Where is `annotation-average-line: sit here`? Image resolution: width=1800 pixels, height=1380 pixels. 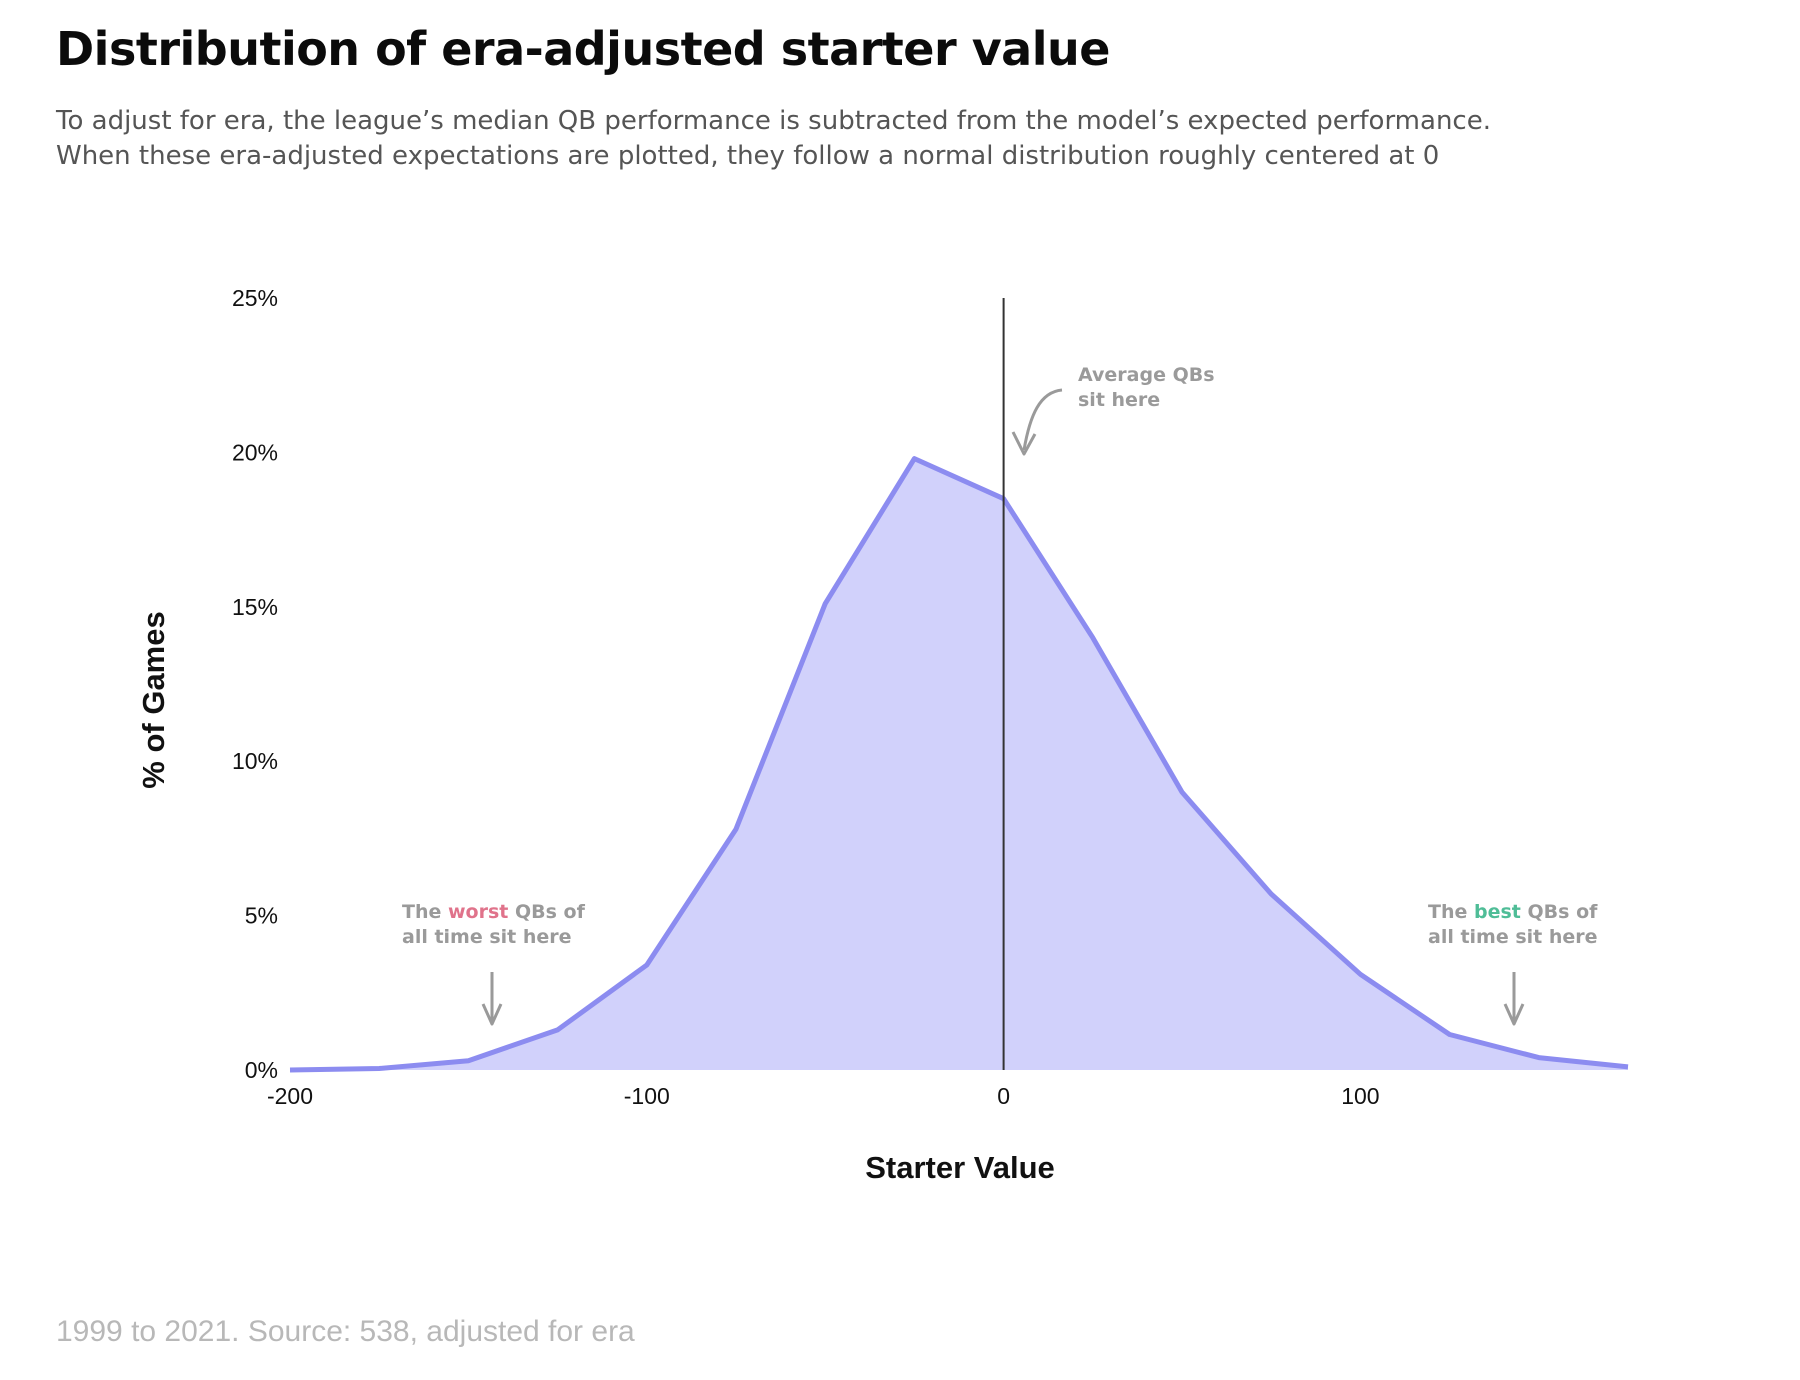
annotation-average-line: sit here is located at coordinates (1119, 400).